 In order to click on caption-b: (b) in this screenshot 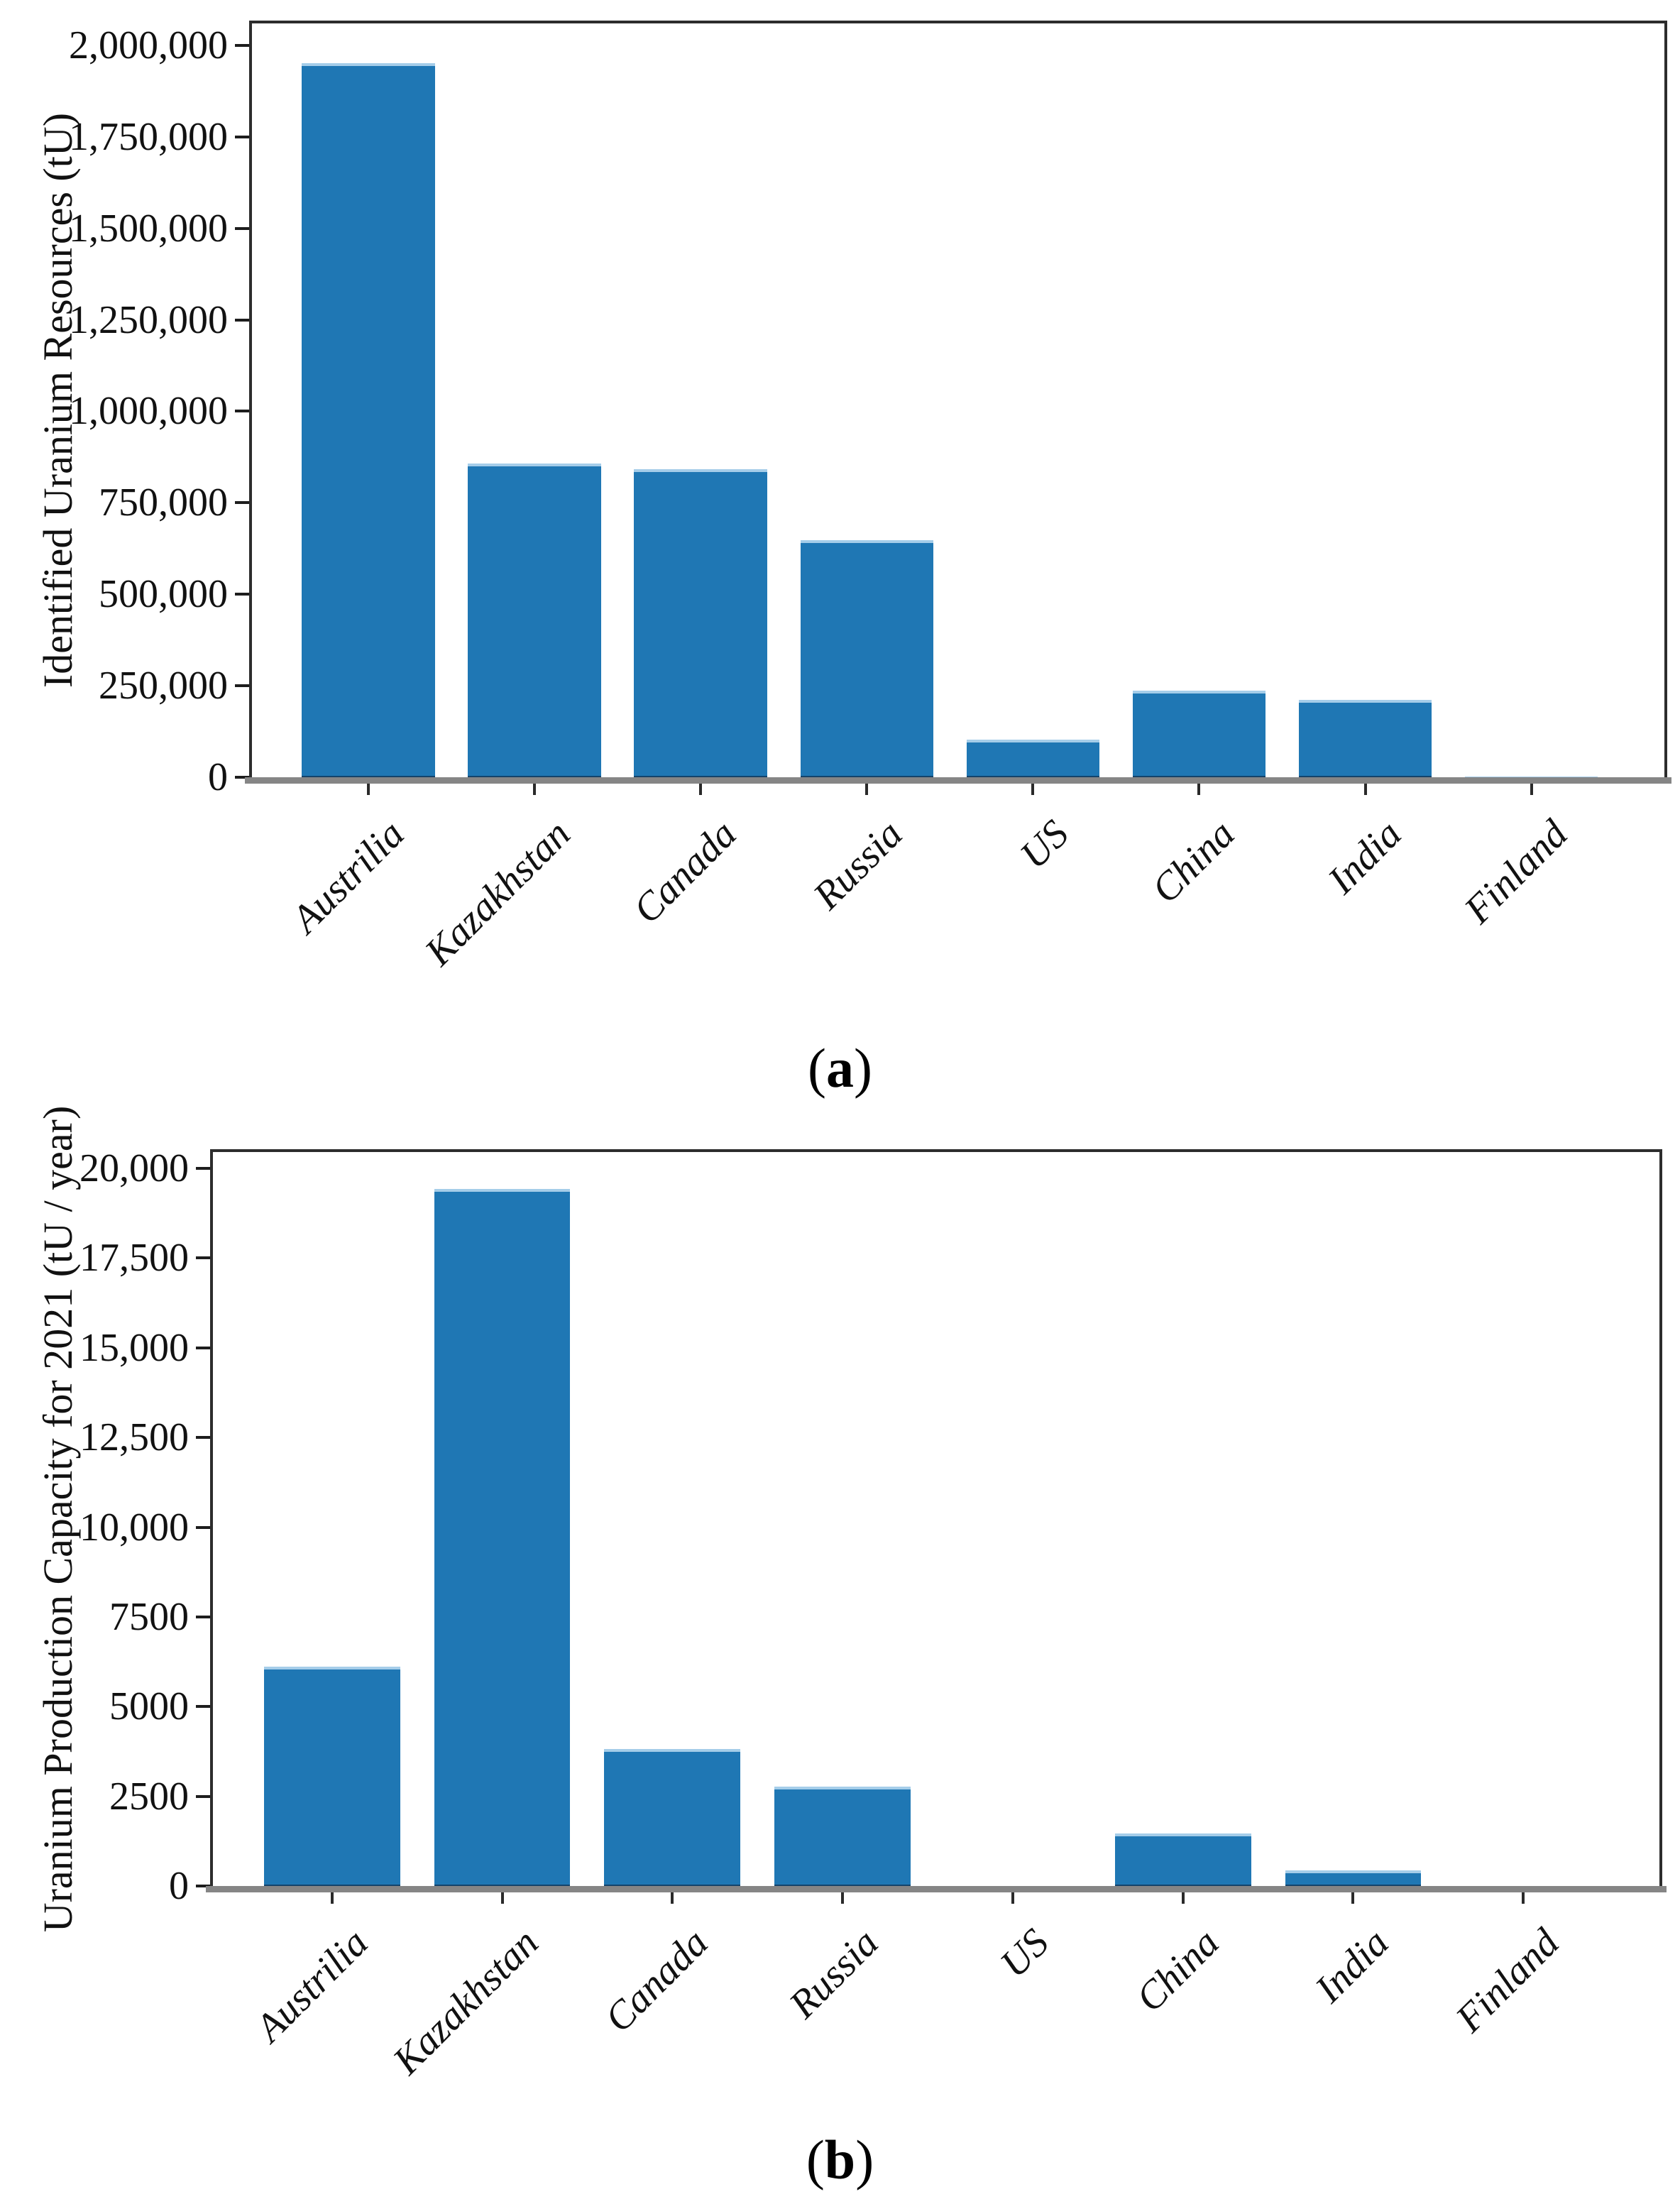, I will do `click(840, 2159)`.